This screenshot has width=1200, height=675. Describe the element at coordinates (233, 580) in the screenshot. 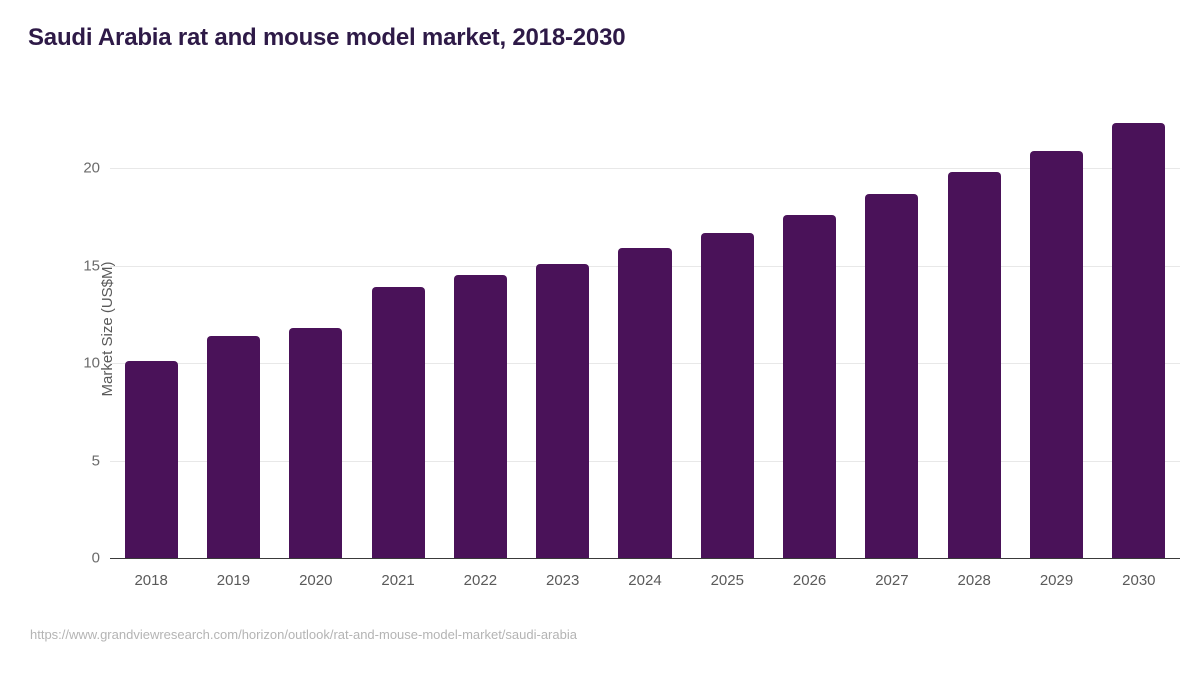

I see `x-tick-label: 2019` at that location.